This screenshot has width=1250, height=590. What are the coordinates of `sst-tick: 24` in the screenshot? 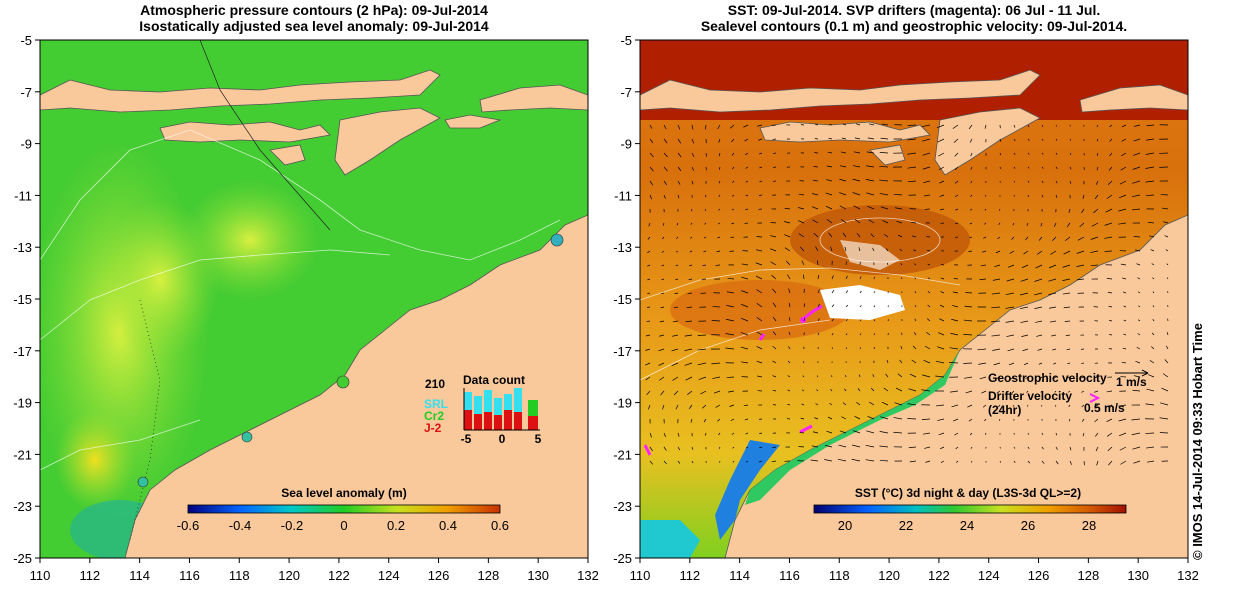 It's located at (967, 525).